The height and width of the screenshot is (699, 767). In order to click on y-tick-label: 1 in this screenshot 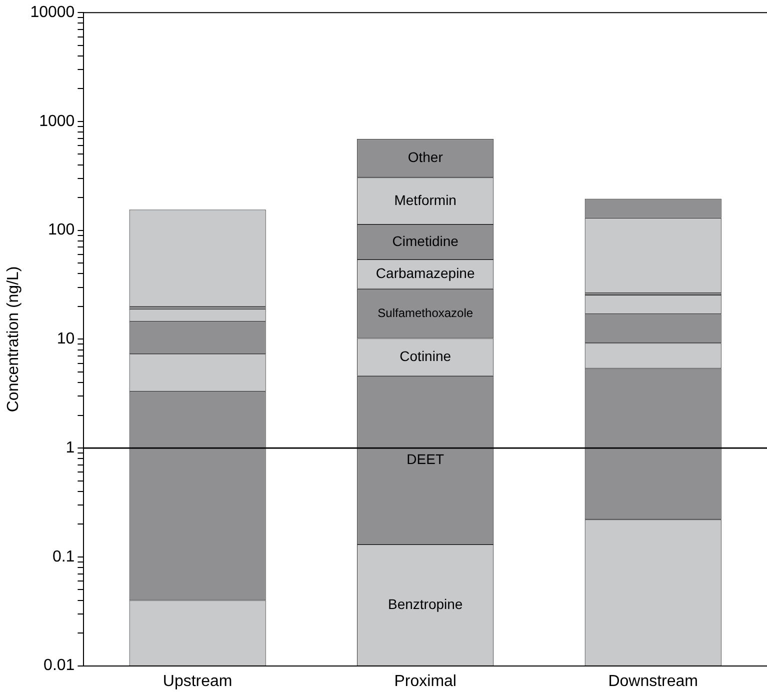, I will do `click(70, 447)`.